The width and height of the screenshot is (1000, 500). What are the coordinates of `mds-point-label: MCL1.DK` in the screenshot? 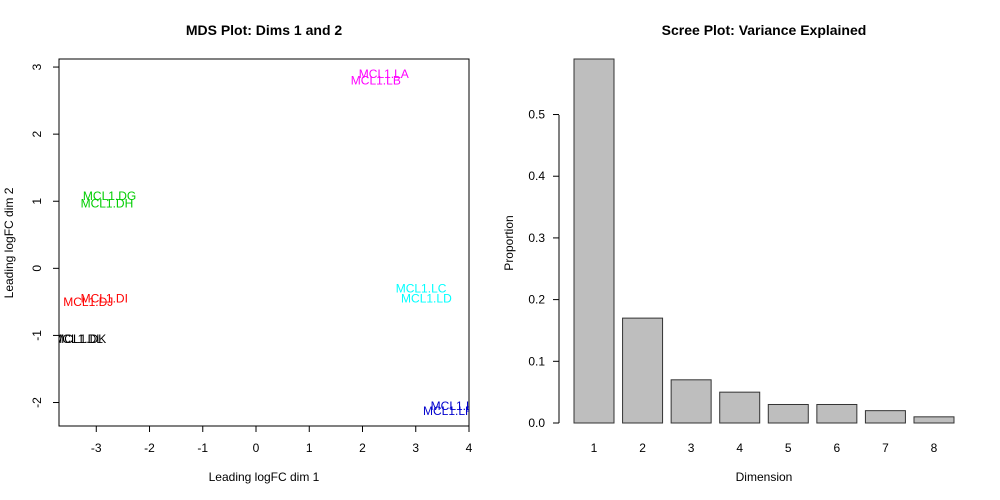 It's located at (80, 339).